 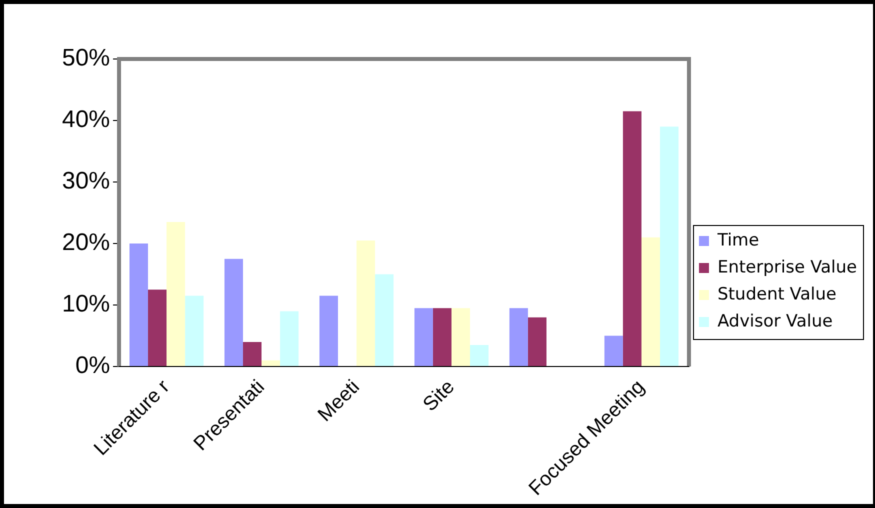 What do you see at coordinates (738, 240) in the screenshot?
I see `legend-label: Time` at bounding box center [738, 240].